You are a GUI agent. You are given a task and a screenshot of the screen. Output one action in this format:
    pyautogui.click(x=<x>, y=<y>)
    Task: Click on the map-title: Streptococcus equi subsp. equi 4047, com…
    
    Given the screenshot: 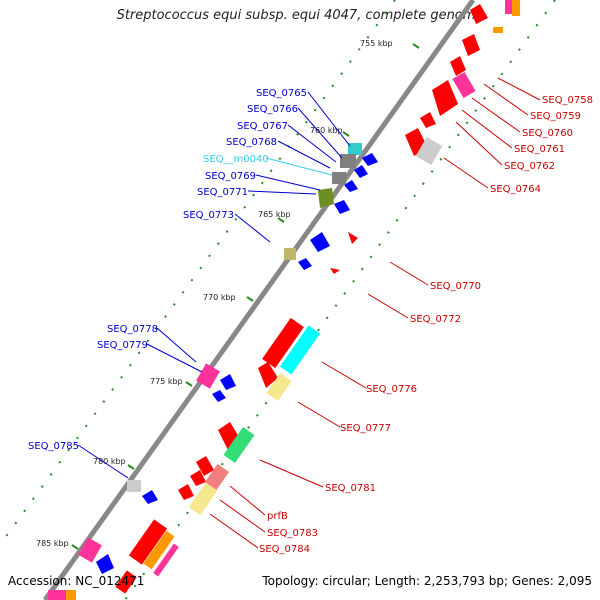 What is the action you would take?
    pyautogui.click(x=300, y=15)
    